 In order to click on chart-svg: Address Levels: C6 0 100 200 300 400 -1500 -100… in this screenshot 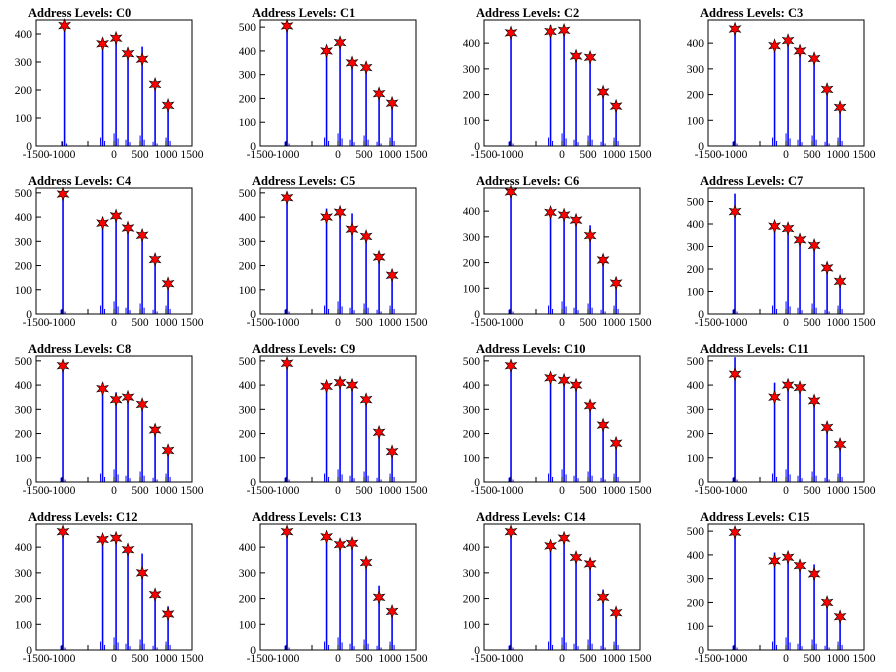, I will do `click(557, 251)`.